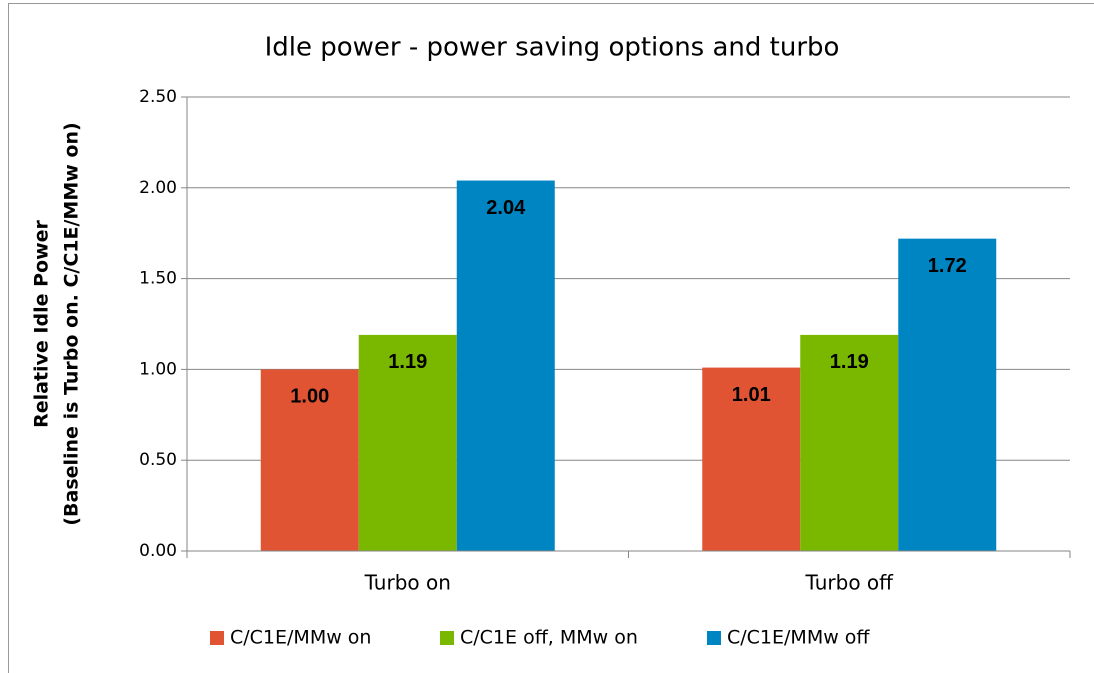 This screenshot has width=1094, height=673. Describe the element at coordinates (300, 638) in the screenshot. I see `legend-label: C/C1E/MMw on` at that location.